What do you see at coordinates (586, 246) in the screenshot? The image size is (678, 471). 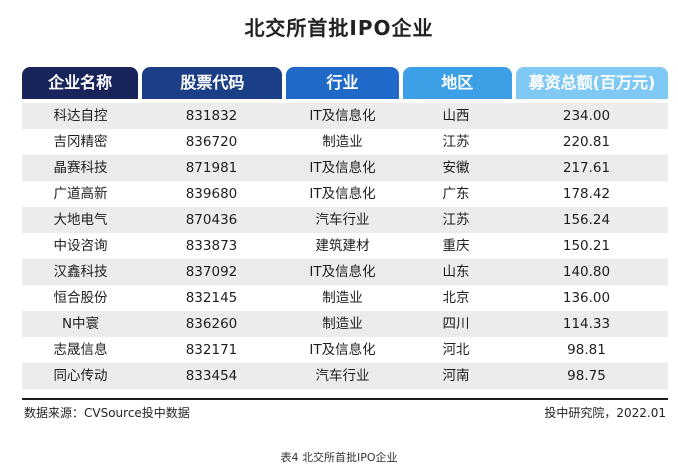 I see `fundraising-cell: 150.21` at bounding box center [586, 246].